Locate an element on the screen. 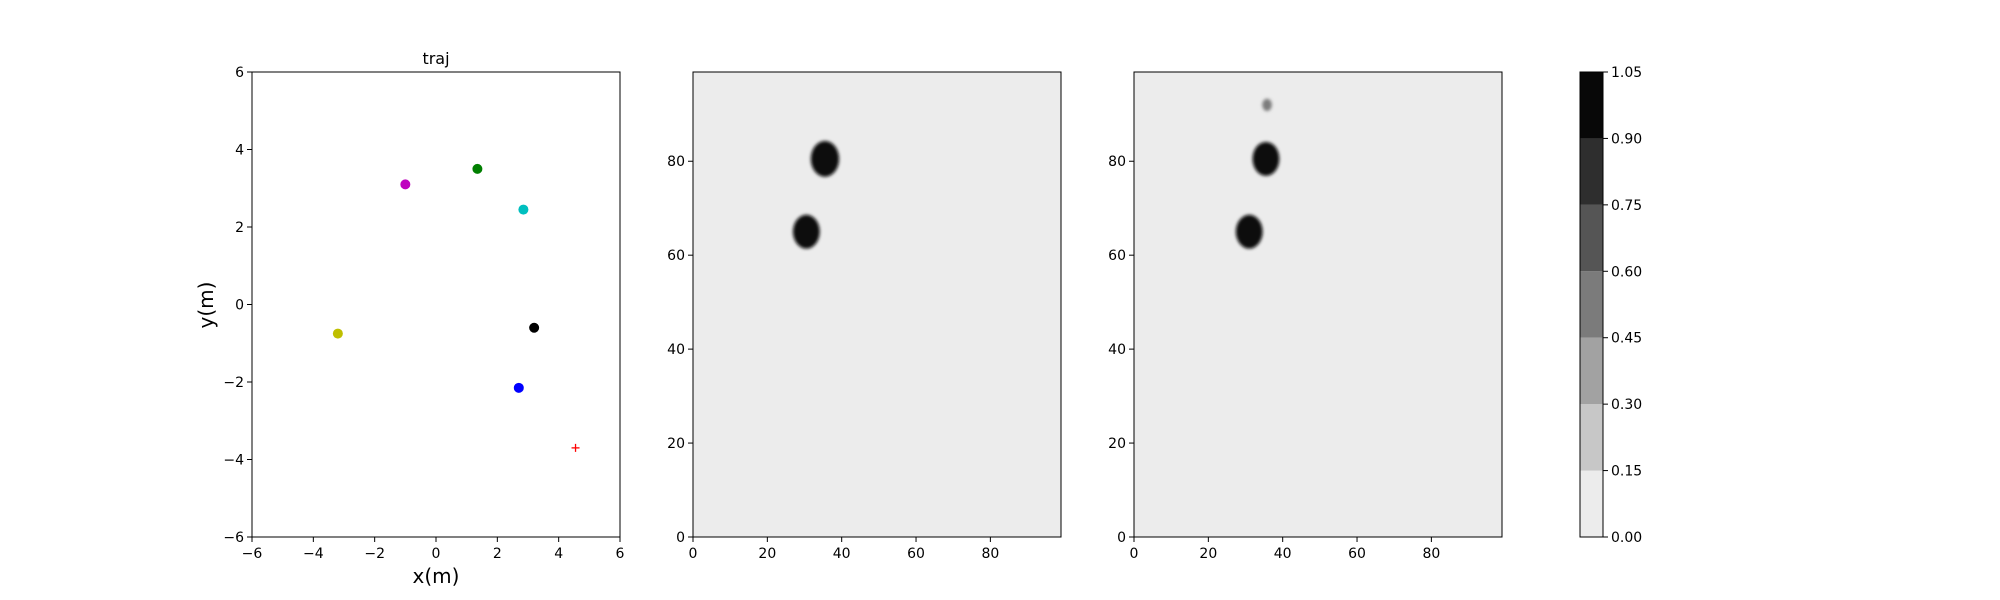 The width and height of the screenshot is (2000, 600). map1-y-ticks: 0 20 40 60 80 is located at coordinates (680, 350).